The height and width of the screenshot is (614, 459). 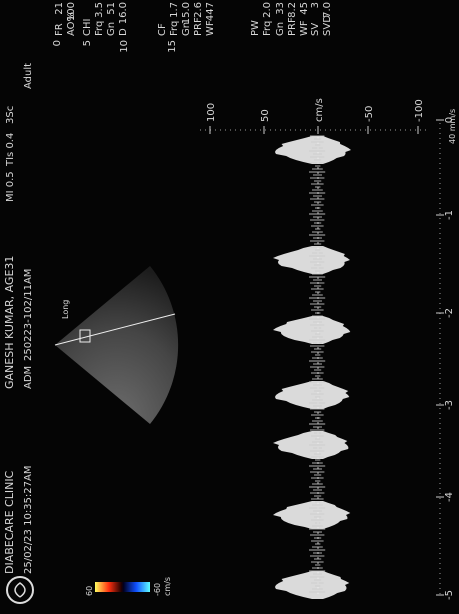 I want to click on panel-value: 1.7, so click(x=174, y=10).